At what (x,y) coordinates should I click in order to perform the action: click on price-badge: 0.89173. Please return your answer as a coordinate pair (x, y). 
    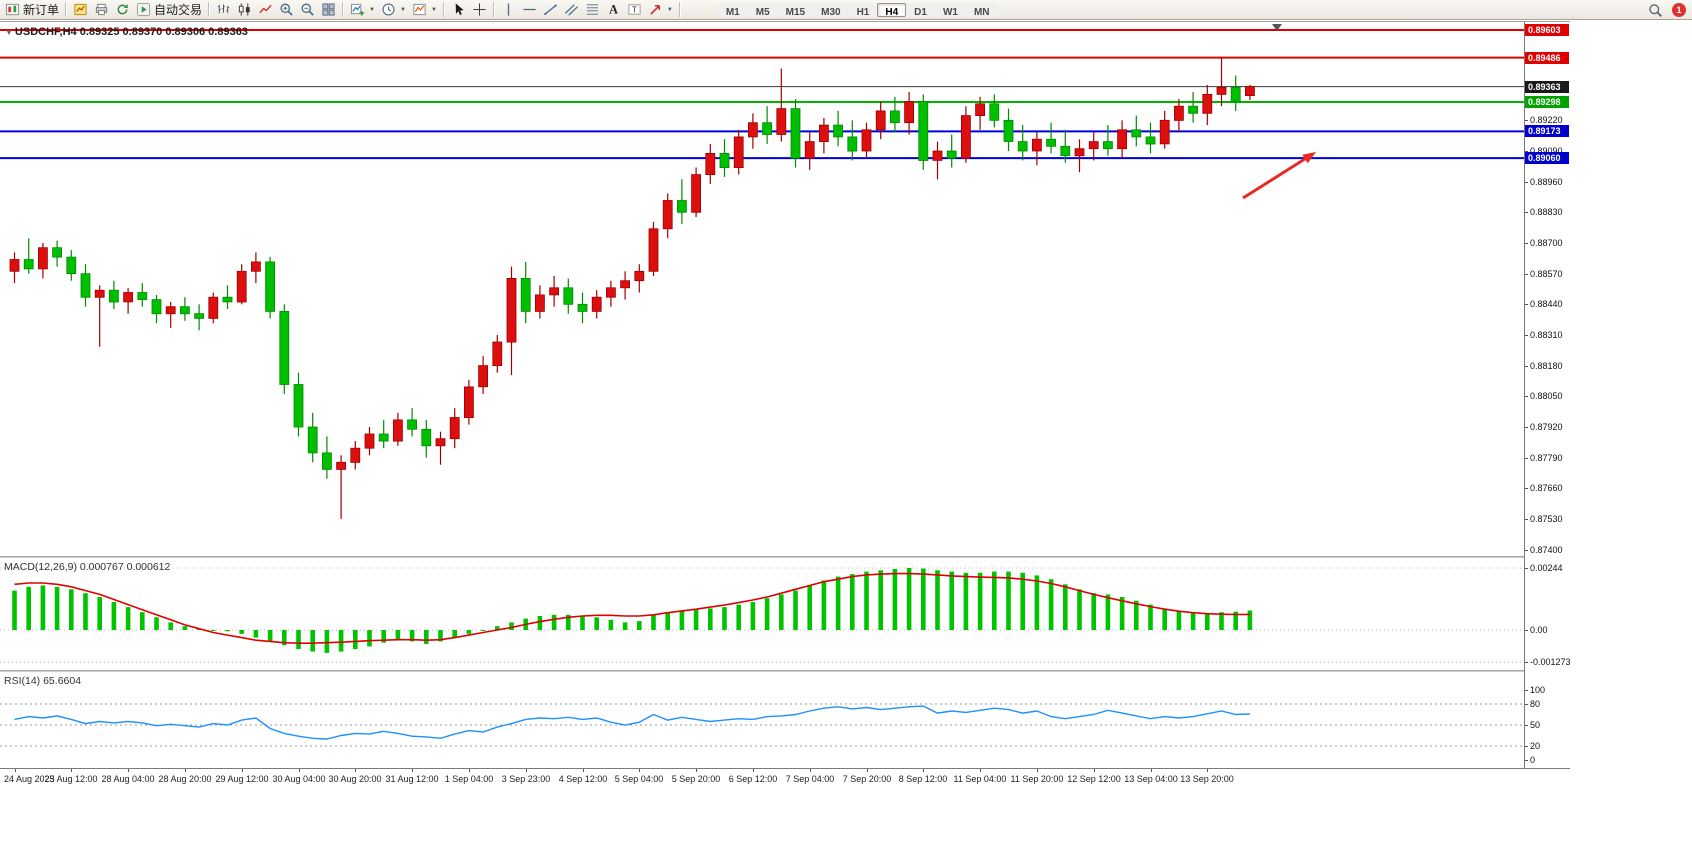
    Looking at the image, I should click on (1547, 131).